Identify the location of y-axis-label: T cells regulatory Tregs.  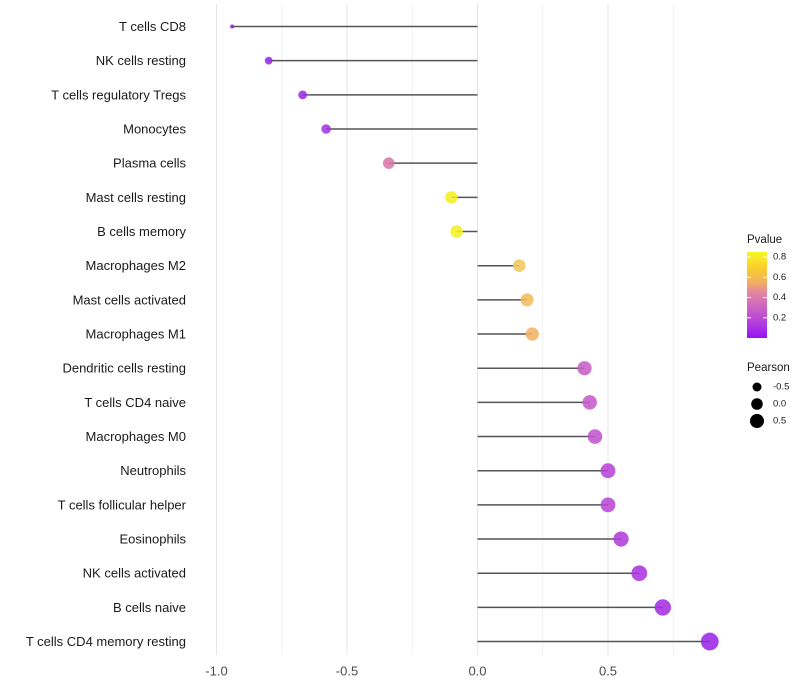
(118, 94).